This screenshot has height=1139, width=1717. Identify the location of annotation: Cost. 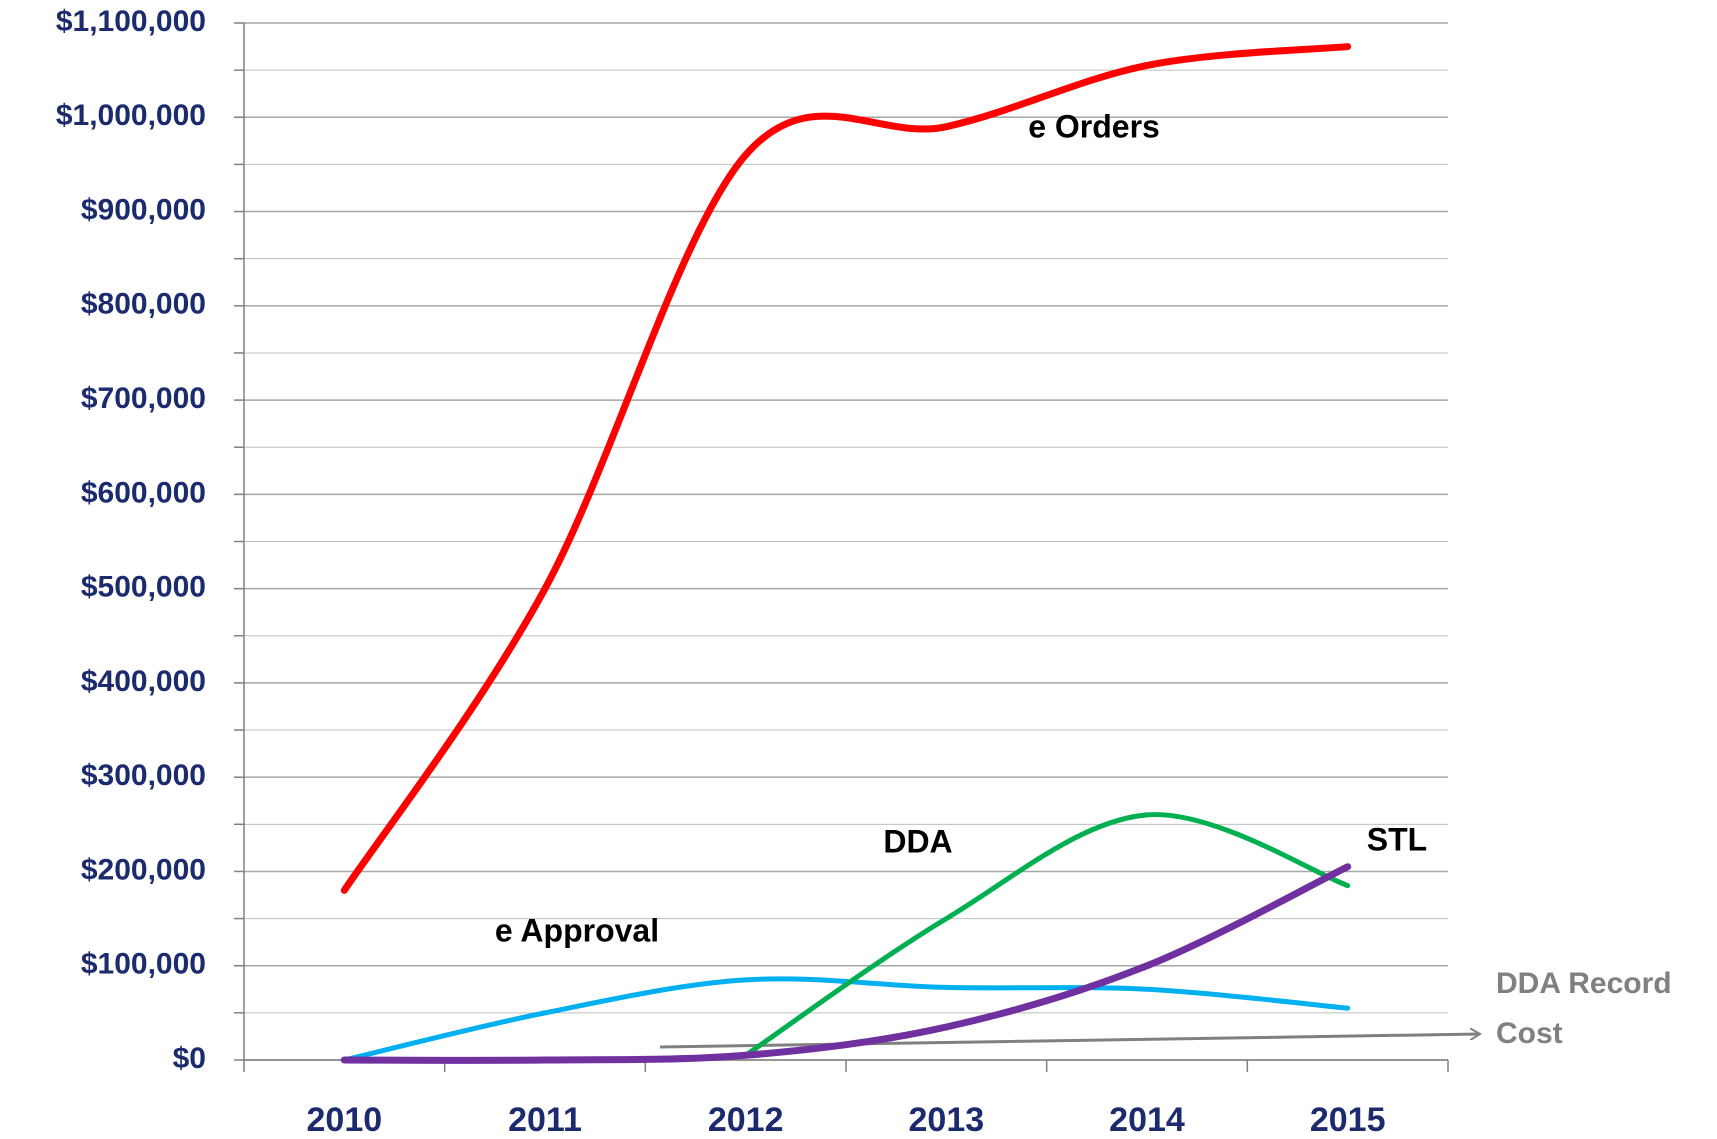
(1529, 1033).